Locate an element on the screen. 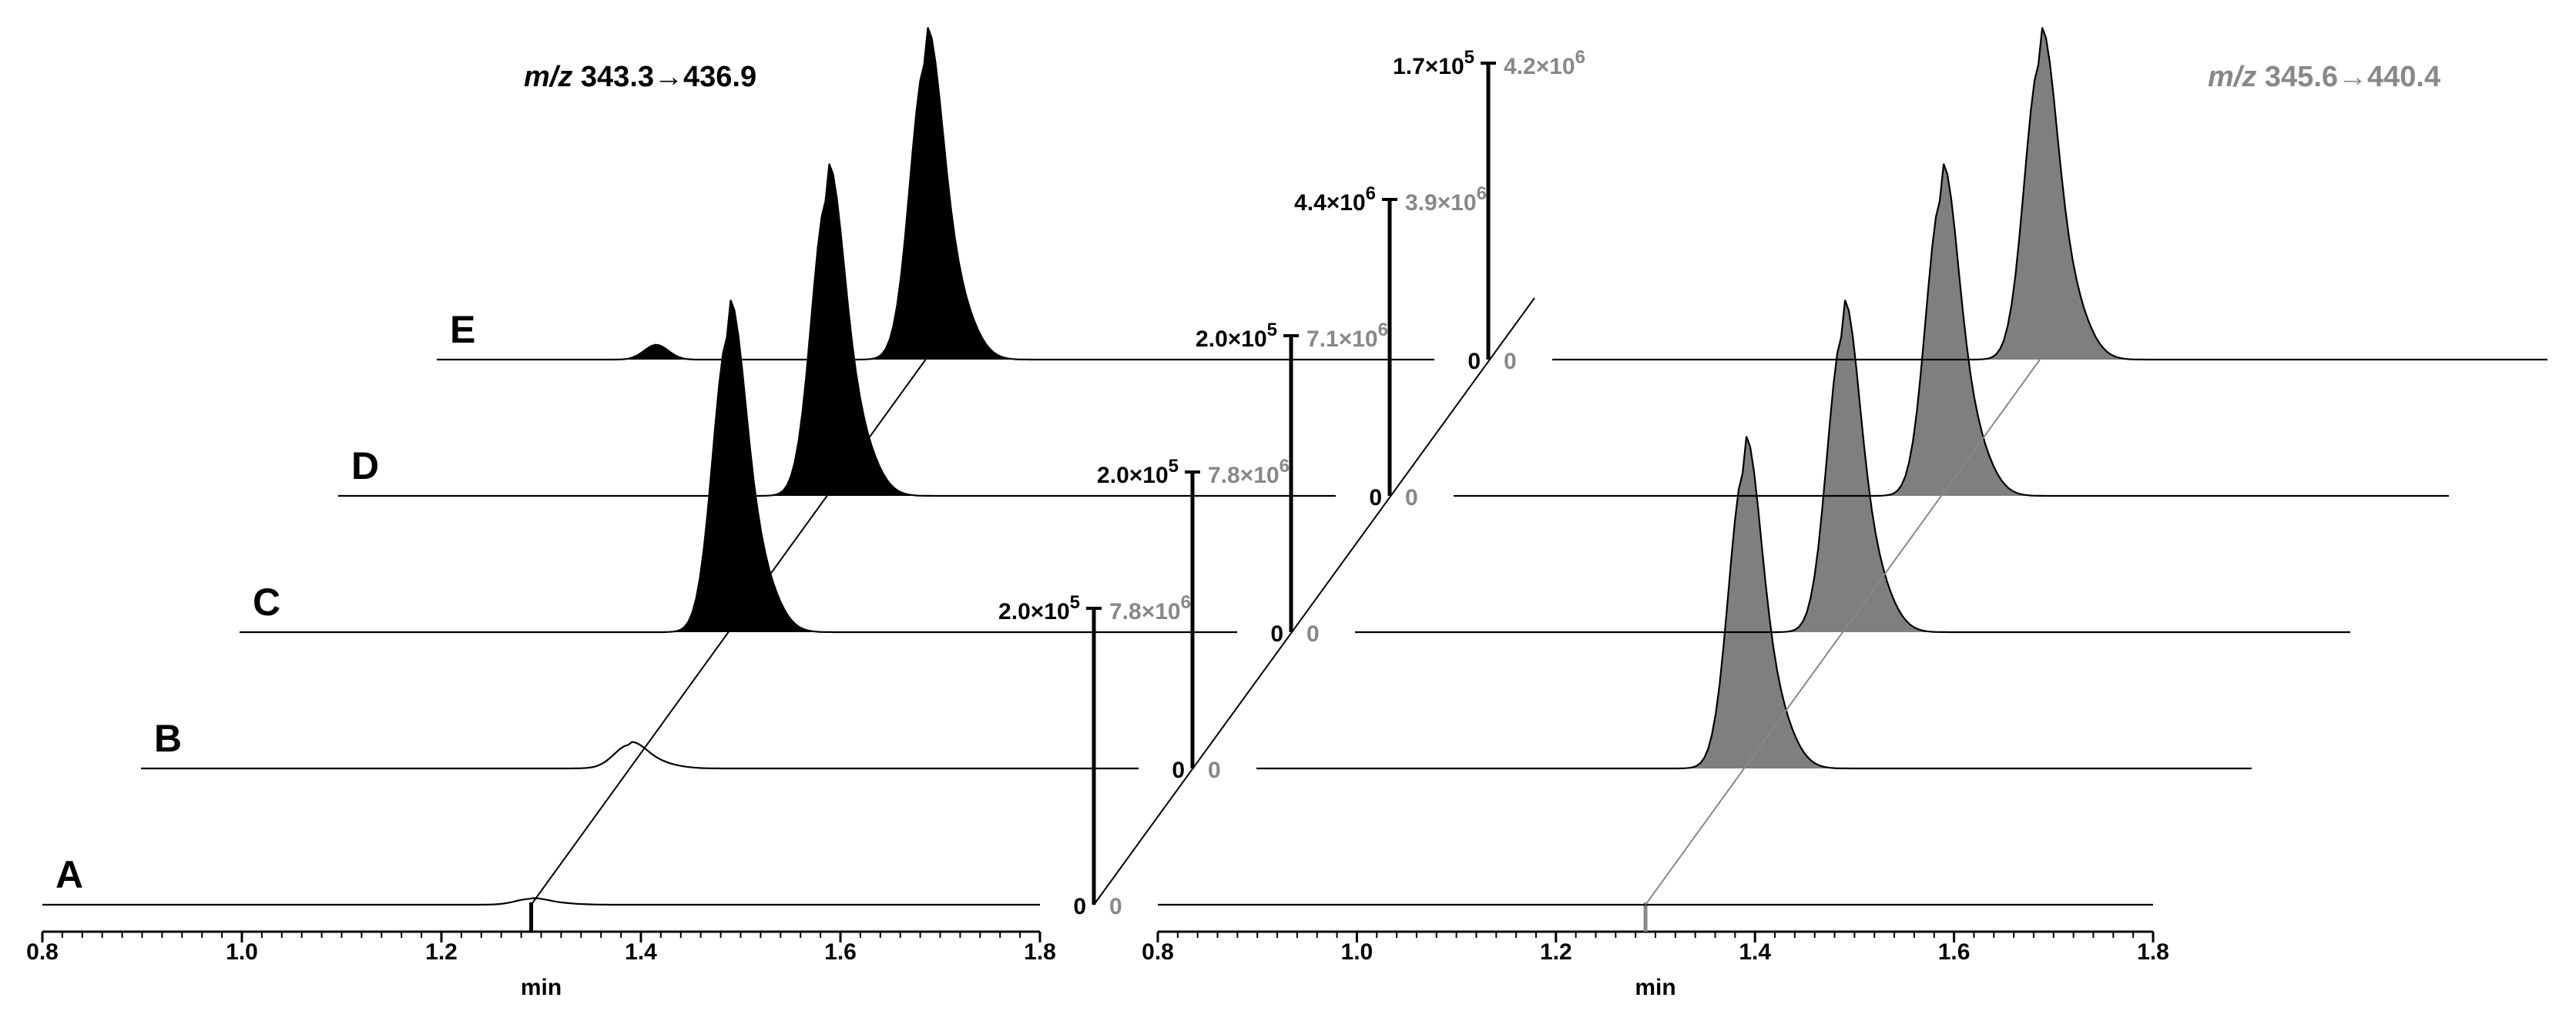 The image size is (2576, 1021). row-label-b: B is located at coordinates (168, 738).